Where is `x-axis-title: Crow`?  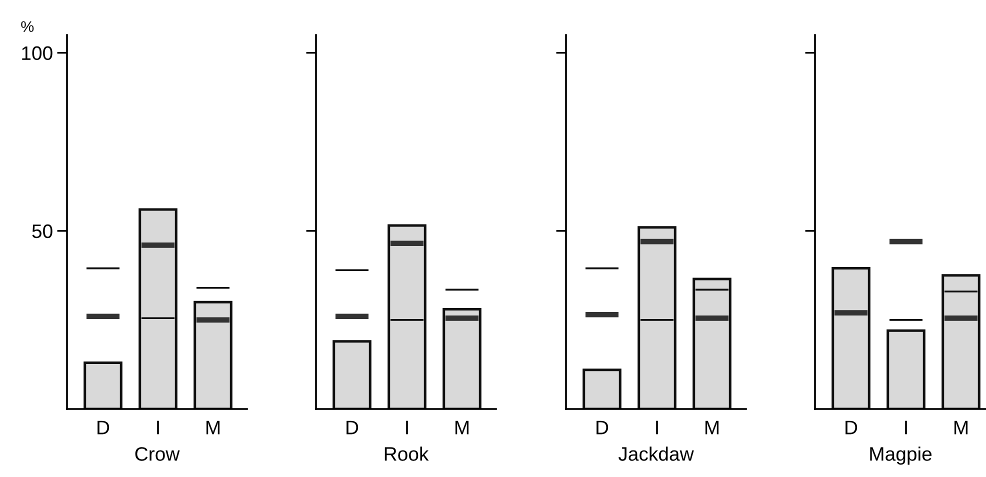 x-axis-title: Crow is located at coordinates (157, 454).